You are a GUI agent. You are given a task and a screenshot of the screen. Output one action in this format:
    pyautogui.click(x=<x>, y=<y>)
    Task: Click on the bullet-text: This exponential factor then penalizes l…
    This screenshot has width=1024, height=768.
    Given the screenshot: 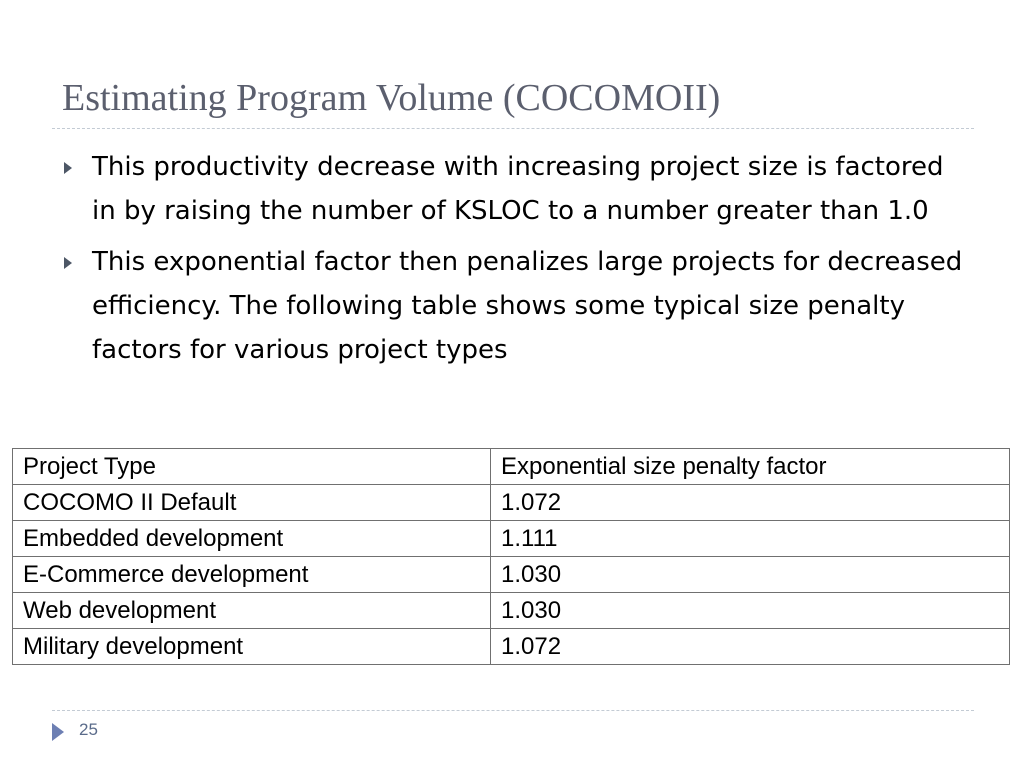 What is the action you would take?
    pyautogui.click(x=527, y=306)
    